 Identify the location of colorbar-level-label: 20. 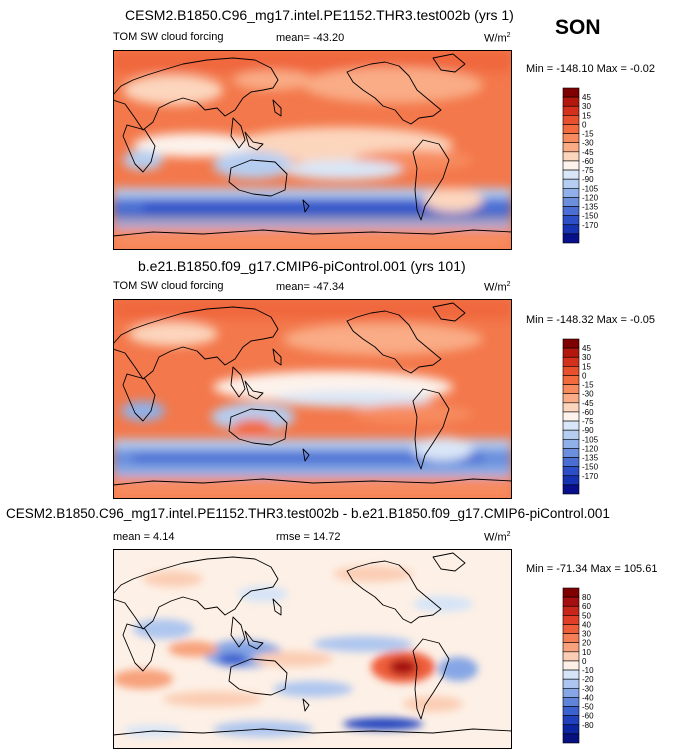
(586, 643).